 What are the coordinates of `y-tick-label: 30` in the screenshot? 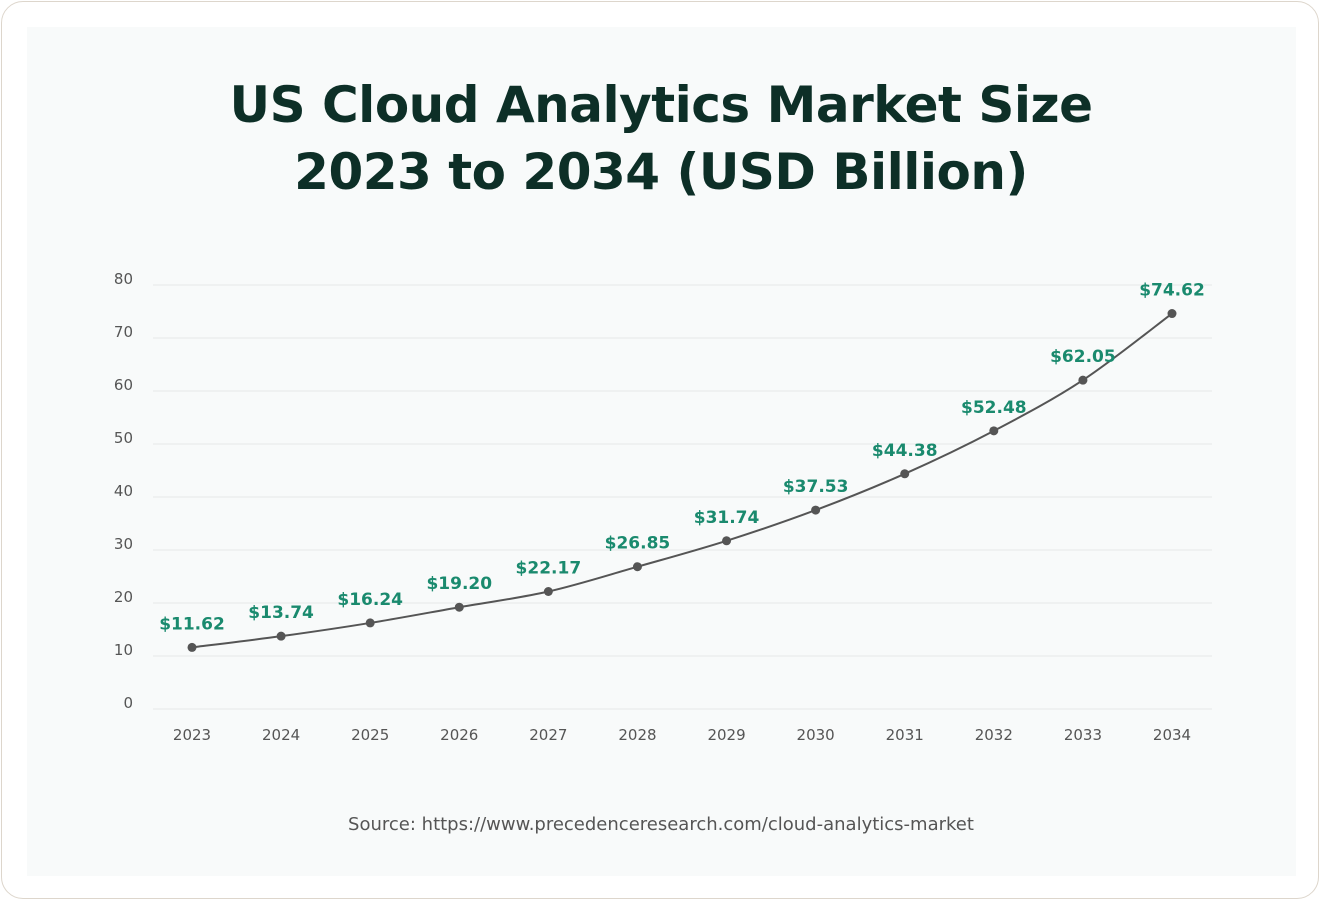 It's located at (123, 544).